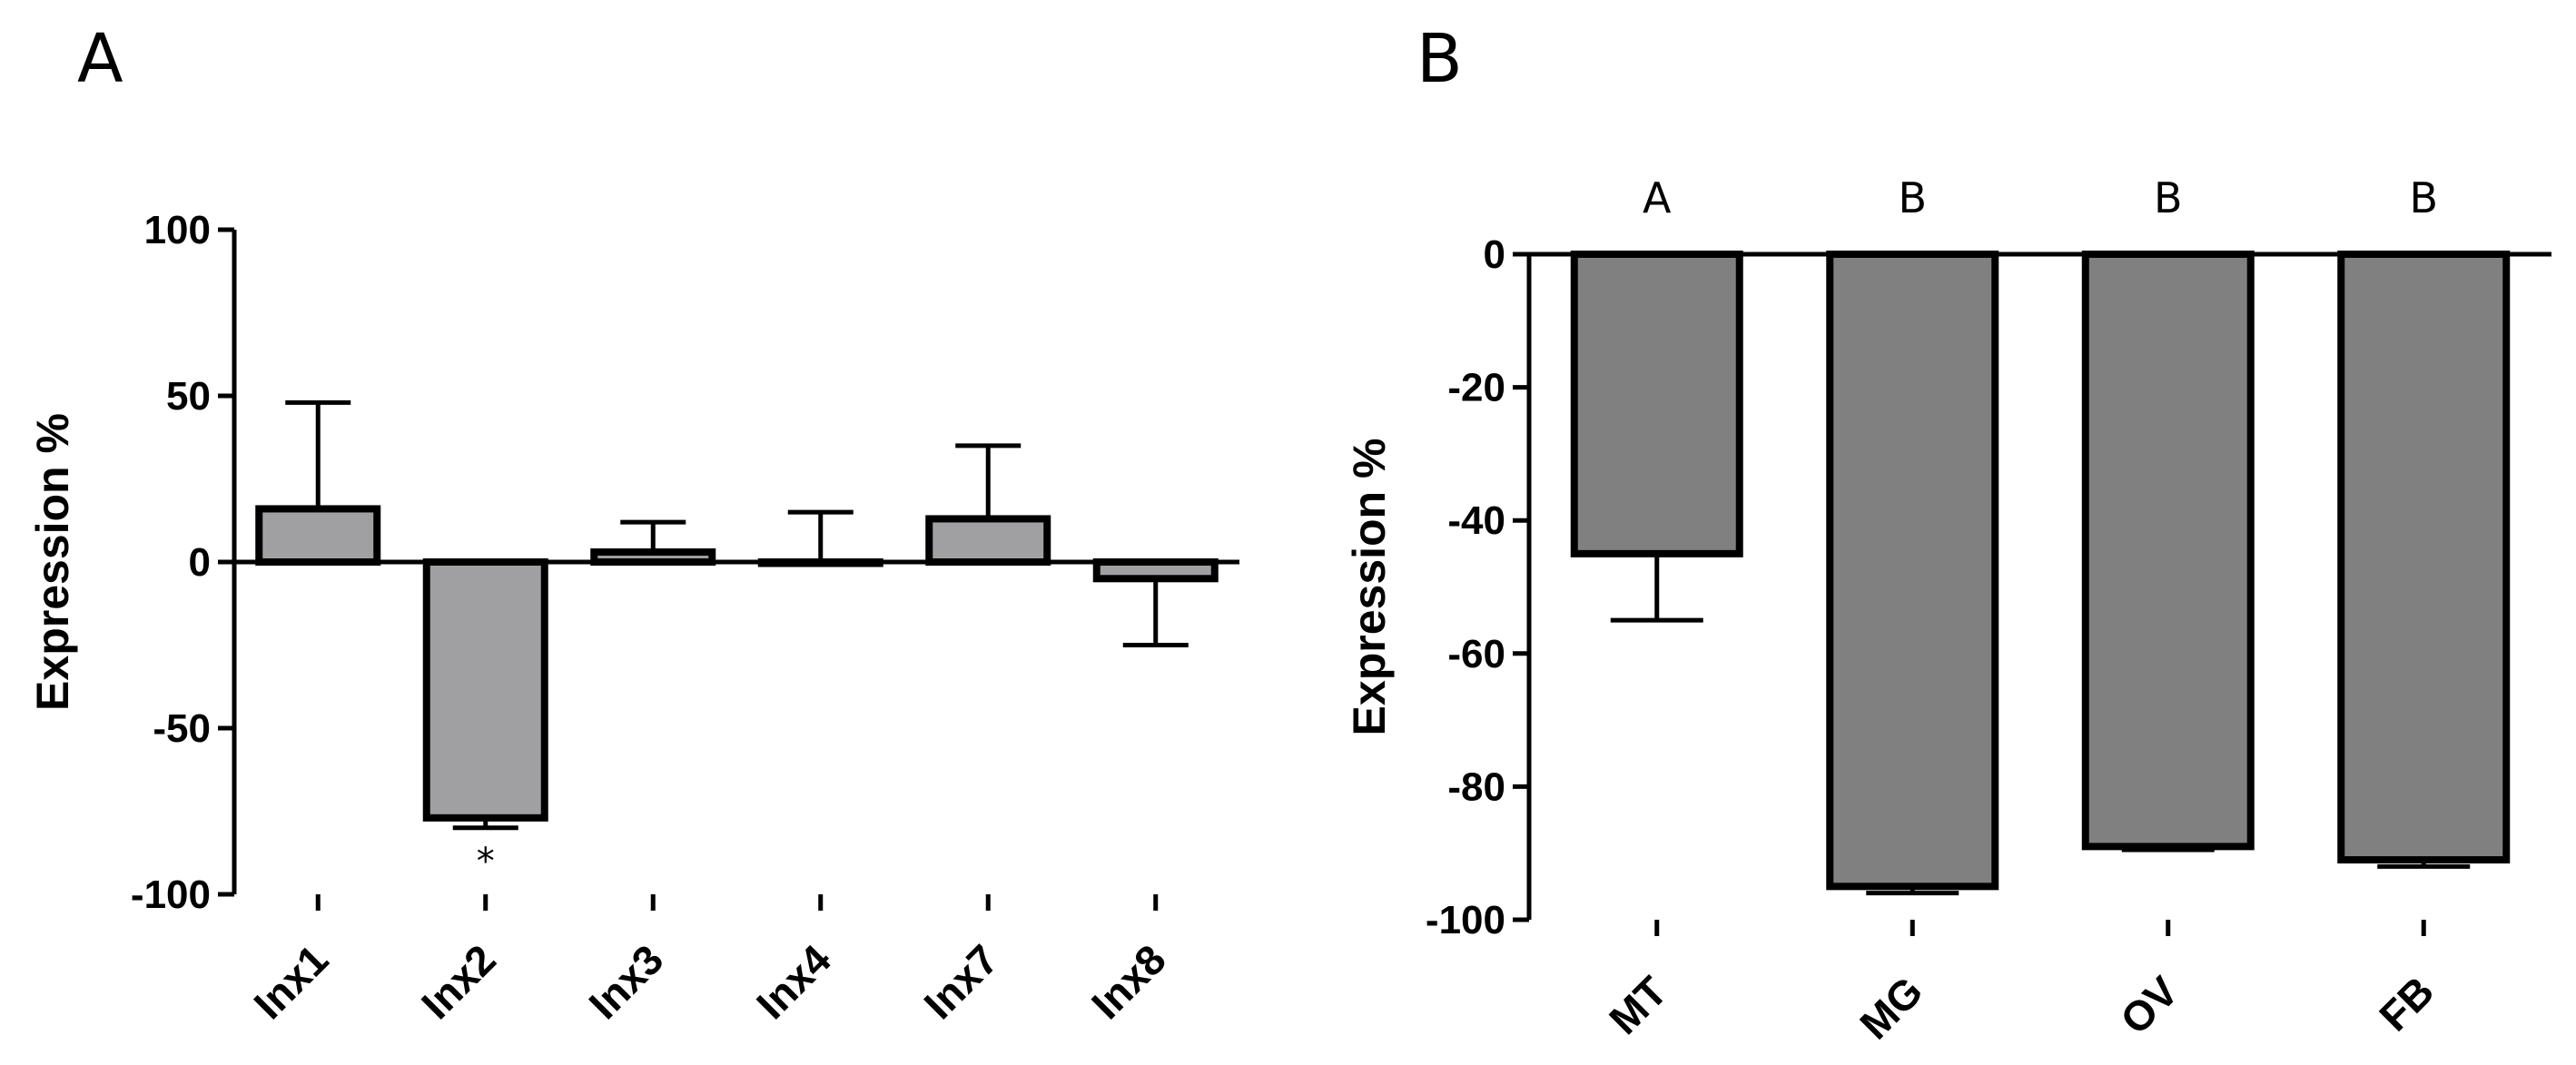 The width and height of the screenshot is (2576, 1065). What do you see at coordinates (2406, 1003) in the screenshot?
I see `x-tick-label: FB` at bounding box center [2406, 1003].